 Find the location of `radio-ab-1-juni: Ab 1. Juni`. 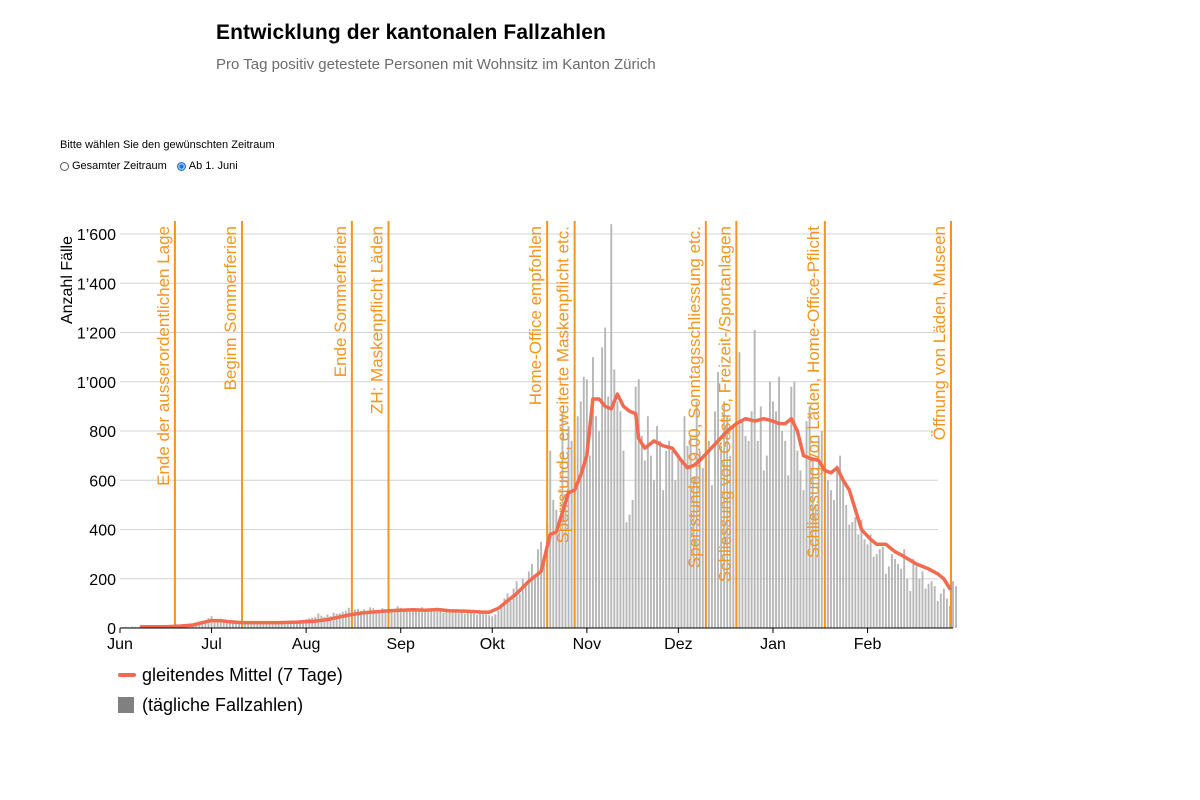

radio-ab-1-juni: Ab 1. Juni is located at coordinates (207, 166).